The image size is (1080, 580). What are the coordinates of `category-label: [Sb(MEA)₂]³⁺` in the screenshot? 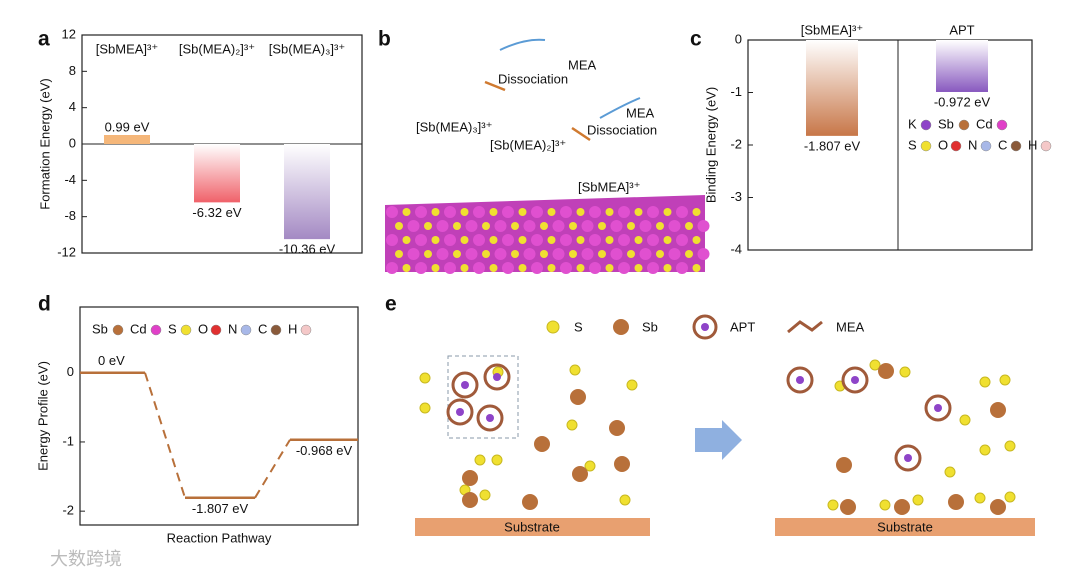 It's located at (217, 48).